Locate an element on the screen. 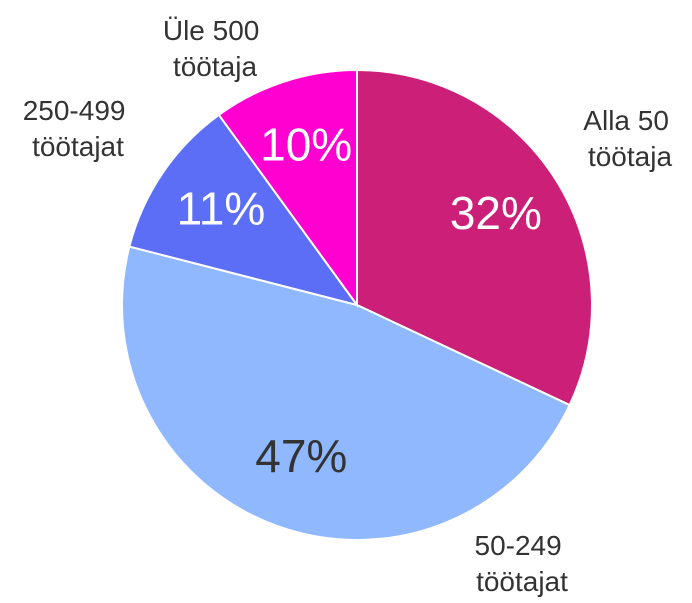 The height and width of the screenshot is (603, 692). category-label: 250-499 töötajat is located at coordinates (78, 128).